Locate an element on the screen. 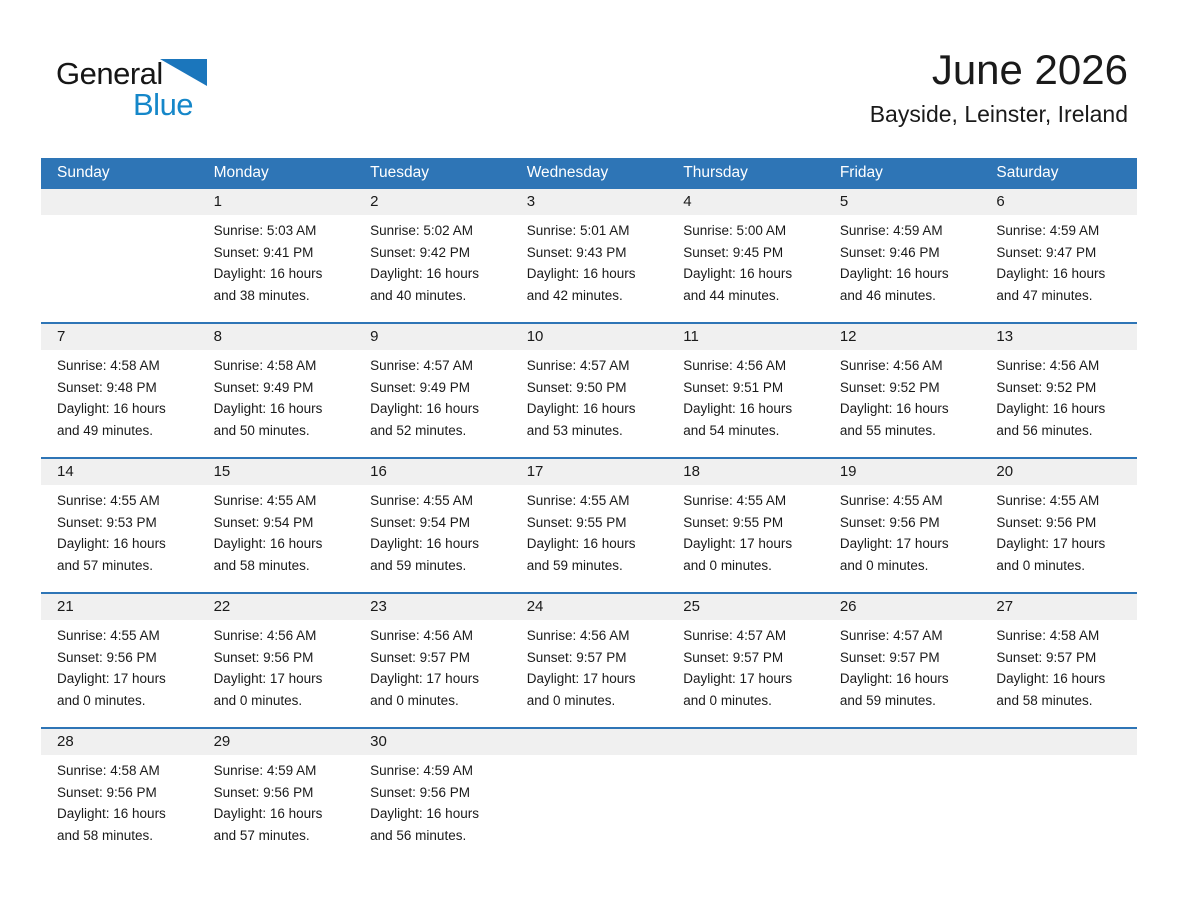  dow-monday: Monday is located at coordinates (241, 172).